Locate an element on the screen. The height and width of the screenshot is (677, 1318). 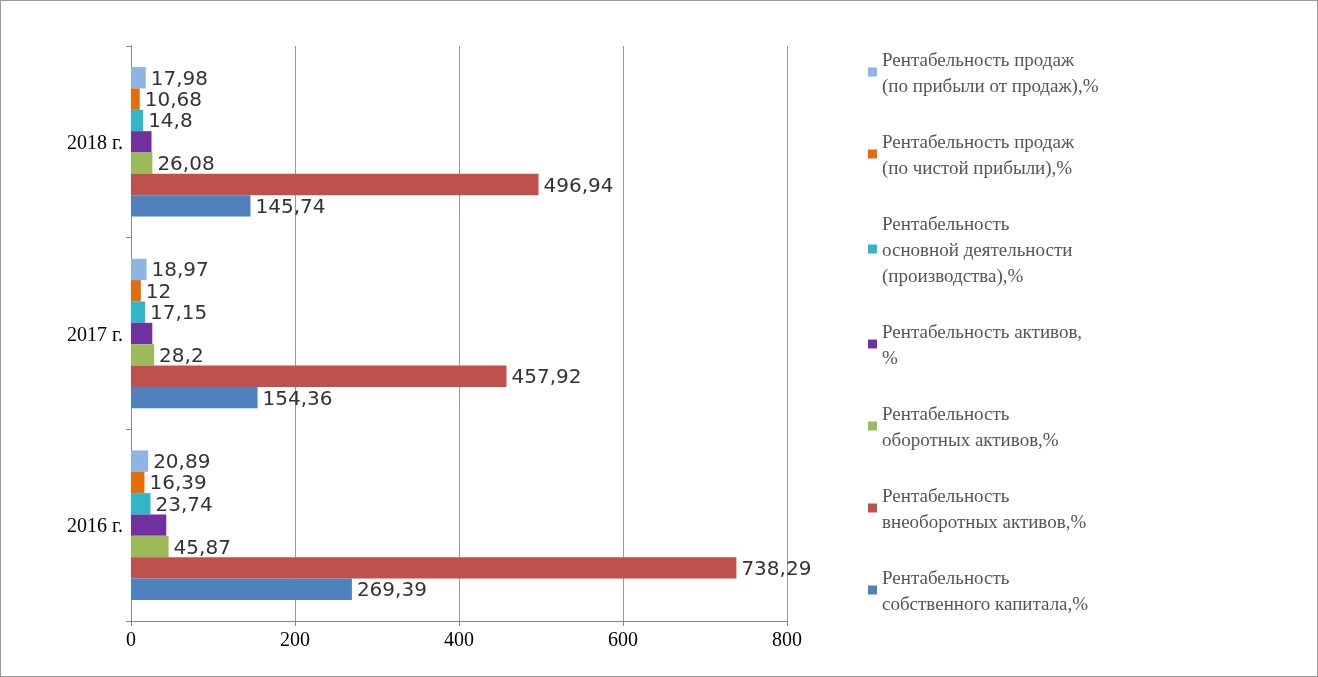
x-tick-label: 200 is located at coordinates (295, 639).